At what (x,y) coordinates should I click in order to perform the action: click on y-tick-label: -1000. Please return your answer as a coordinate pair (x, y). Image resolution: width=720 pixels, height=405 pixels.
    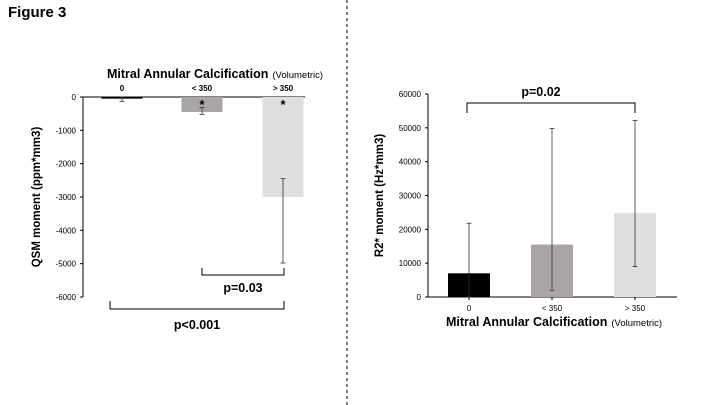
    Looking at the image, I should click on (66, 130).